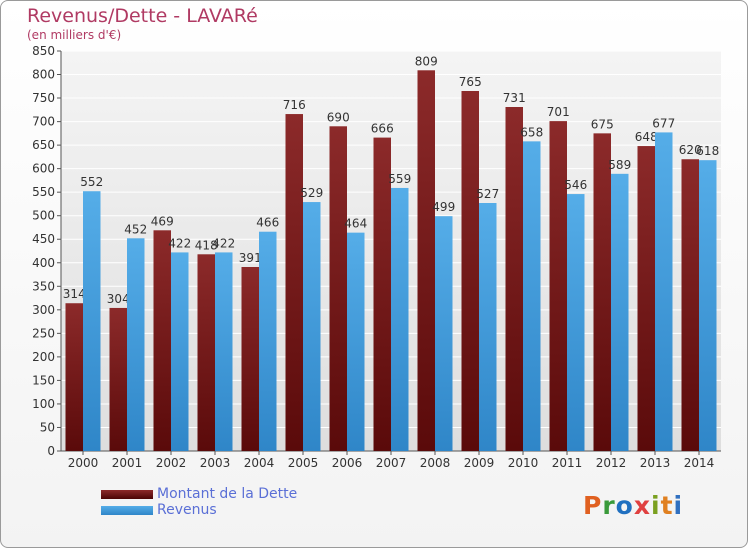 This screenshot has width=750, height=550. Describe the element at coordinates (567, 463) in the screenshot. I see `x-tick-label: 2011` at that location.